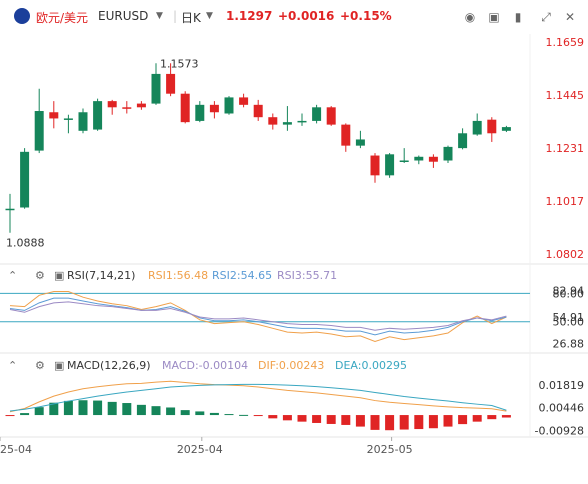  What do you see at coordinates (570, 17) in the screenshot?
I see `close-icon: ✕` at bounding box center [570, 17].